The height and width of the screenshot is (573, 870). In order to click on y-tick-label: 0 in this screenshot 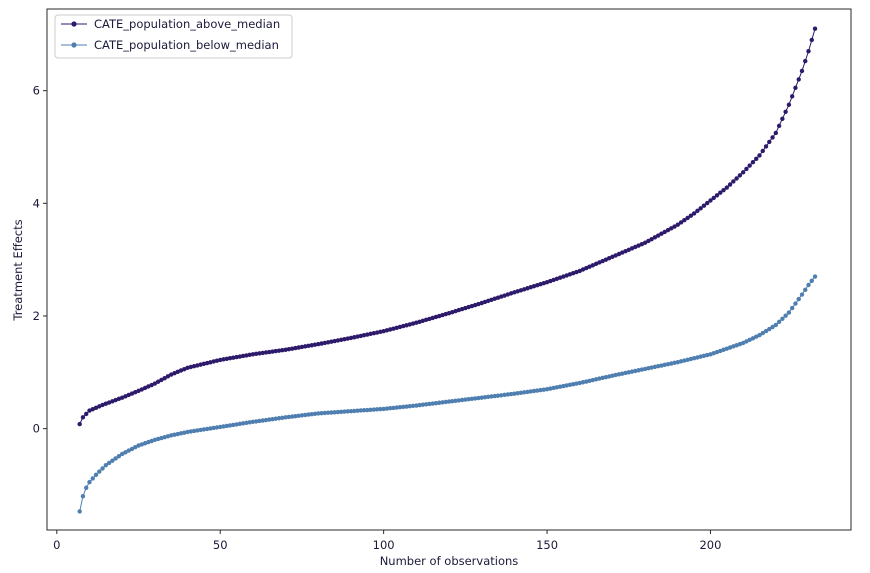, I will do `click(36, 429)`.